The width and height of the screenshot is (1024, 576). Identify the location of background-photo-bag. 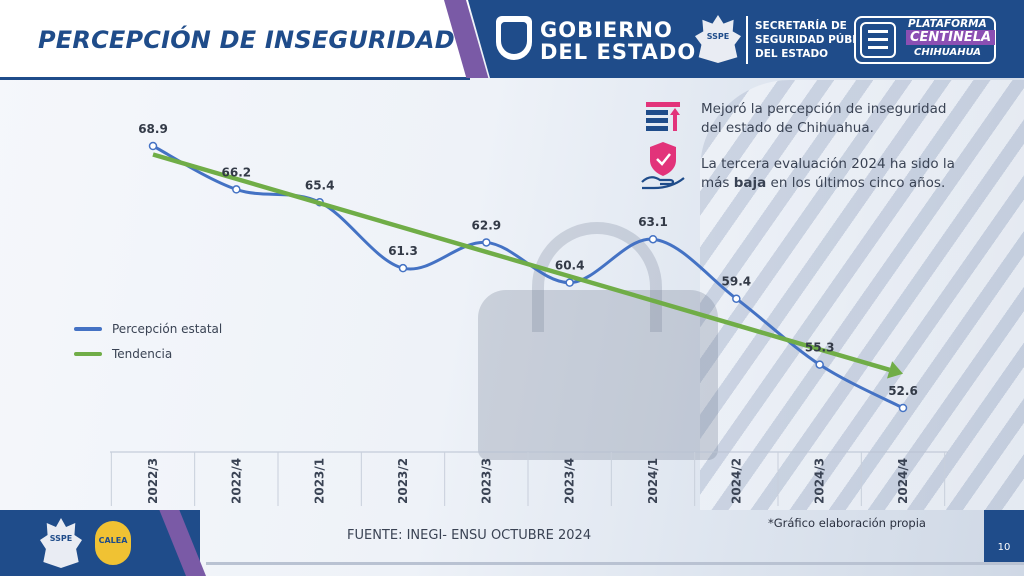
(598, 375).